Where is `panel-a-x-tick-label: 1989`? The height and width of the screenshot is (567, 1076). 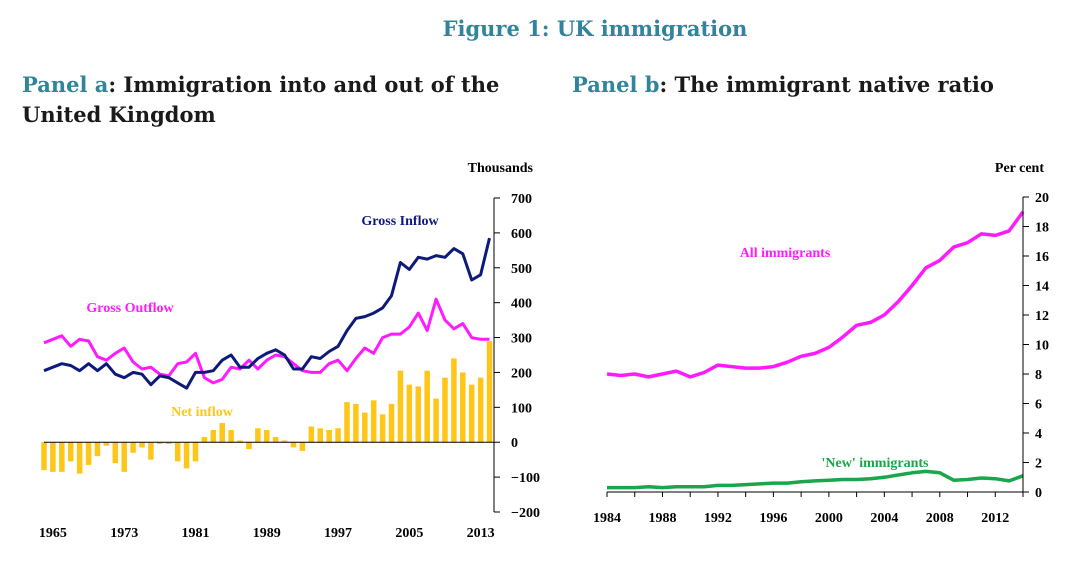 panel-a-x-tick-label: 1989 is located at coordinates (267, 533).